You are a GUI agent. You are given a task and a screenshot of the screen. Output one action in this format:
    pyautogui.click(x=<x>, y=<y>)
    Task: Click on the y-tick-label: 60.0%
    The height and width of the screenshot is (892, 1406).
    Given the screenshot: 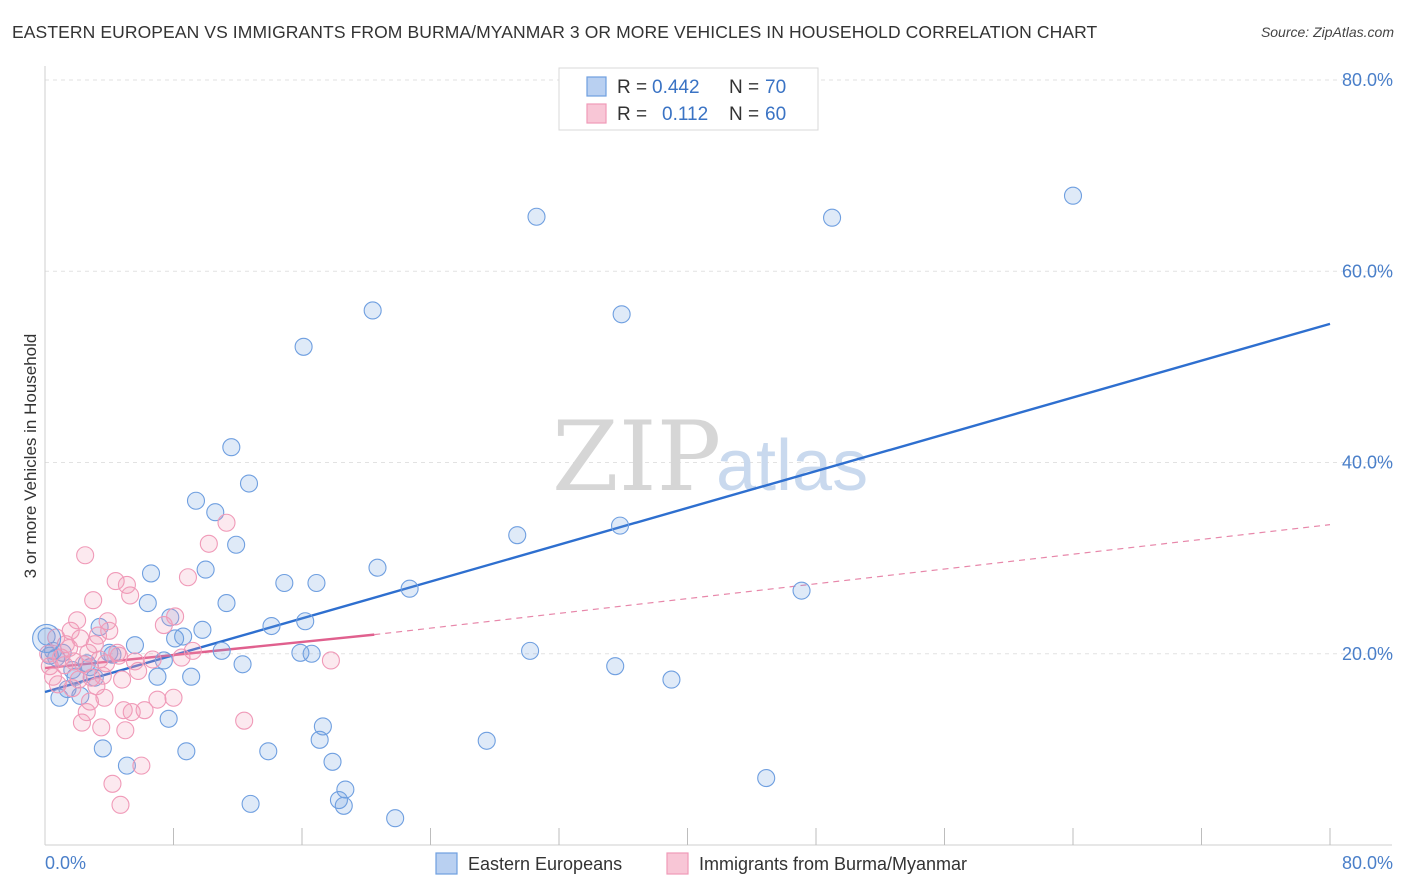 What is the action you would take?
    pyautogui.click(x=1367, y=271)
    